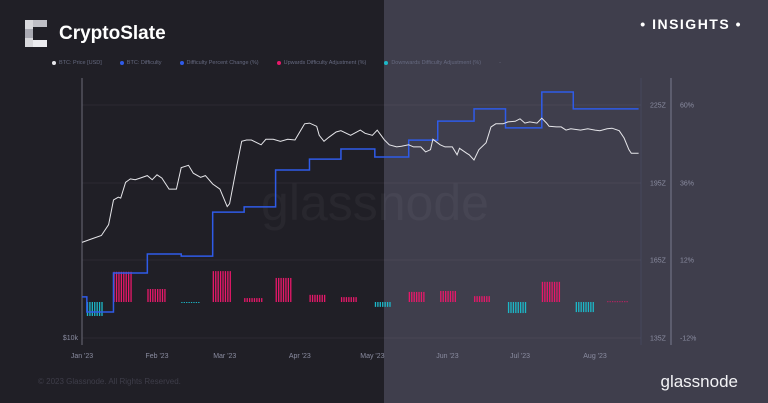 Image resolution: width=768 pixels, height=403 pixels. Describe the element at coordinates (224, 356) in the screenshot. I see `x-tick-label: Mar '23` at that location.